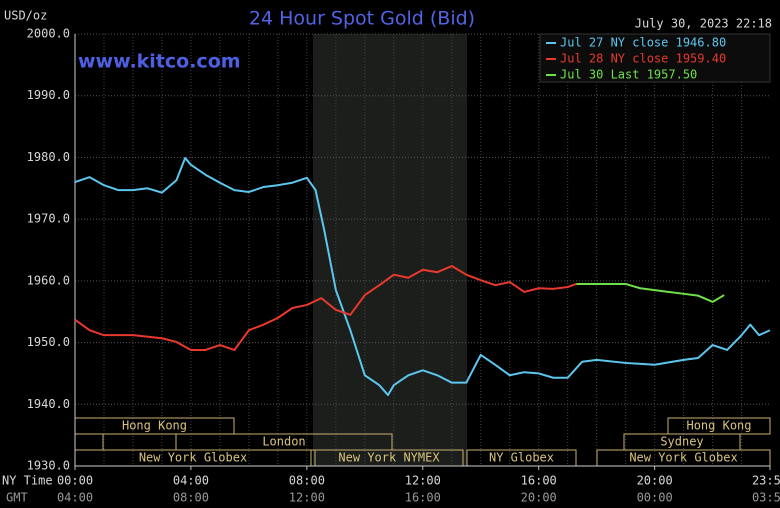 The width and height of the screenshot is (780, 508). What do you see at coordinates (655, 481) in the screenshot?
I see `x-tick-label: 20:00` at bounding box center [655, 481].